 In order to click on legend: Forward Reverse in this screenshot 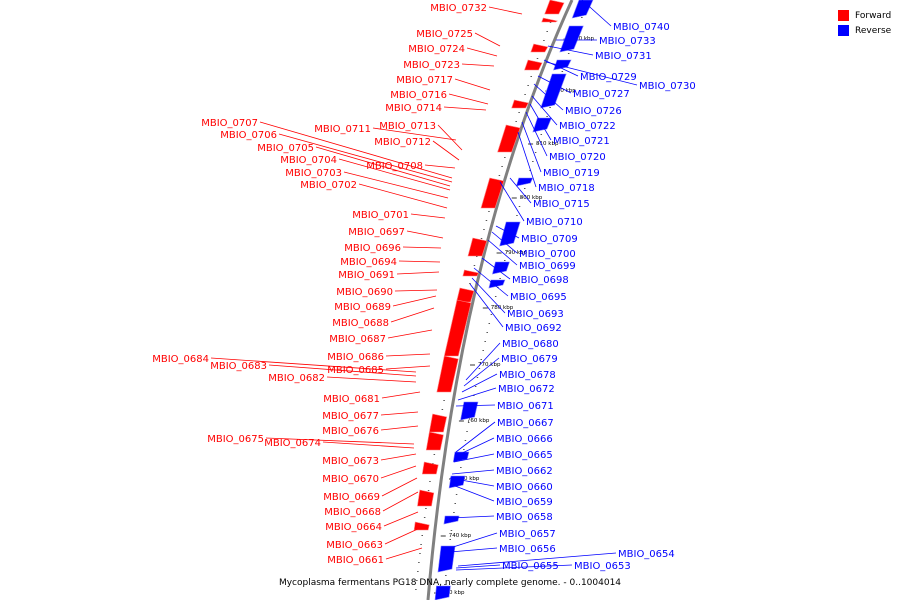, I will do `click(864, 23)`.